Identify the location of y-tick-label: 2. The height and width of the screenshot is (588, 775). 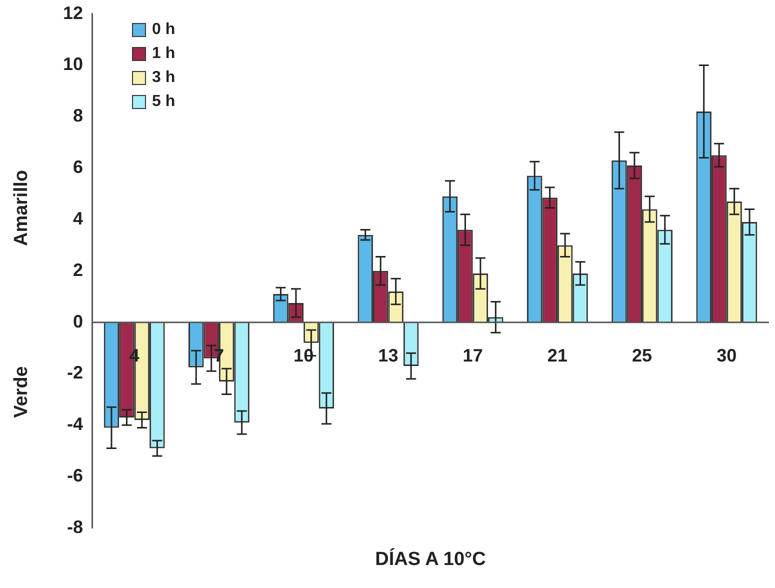
(78, 270).